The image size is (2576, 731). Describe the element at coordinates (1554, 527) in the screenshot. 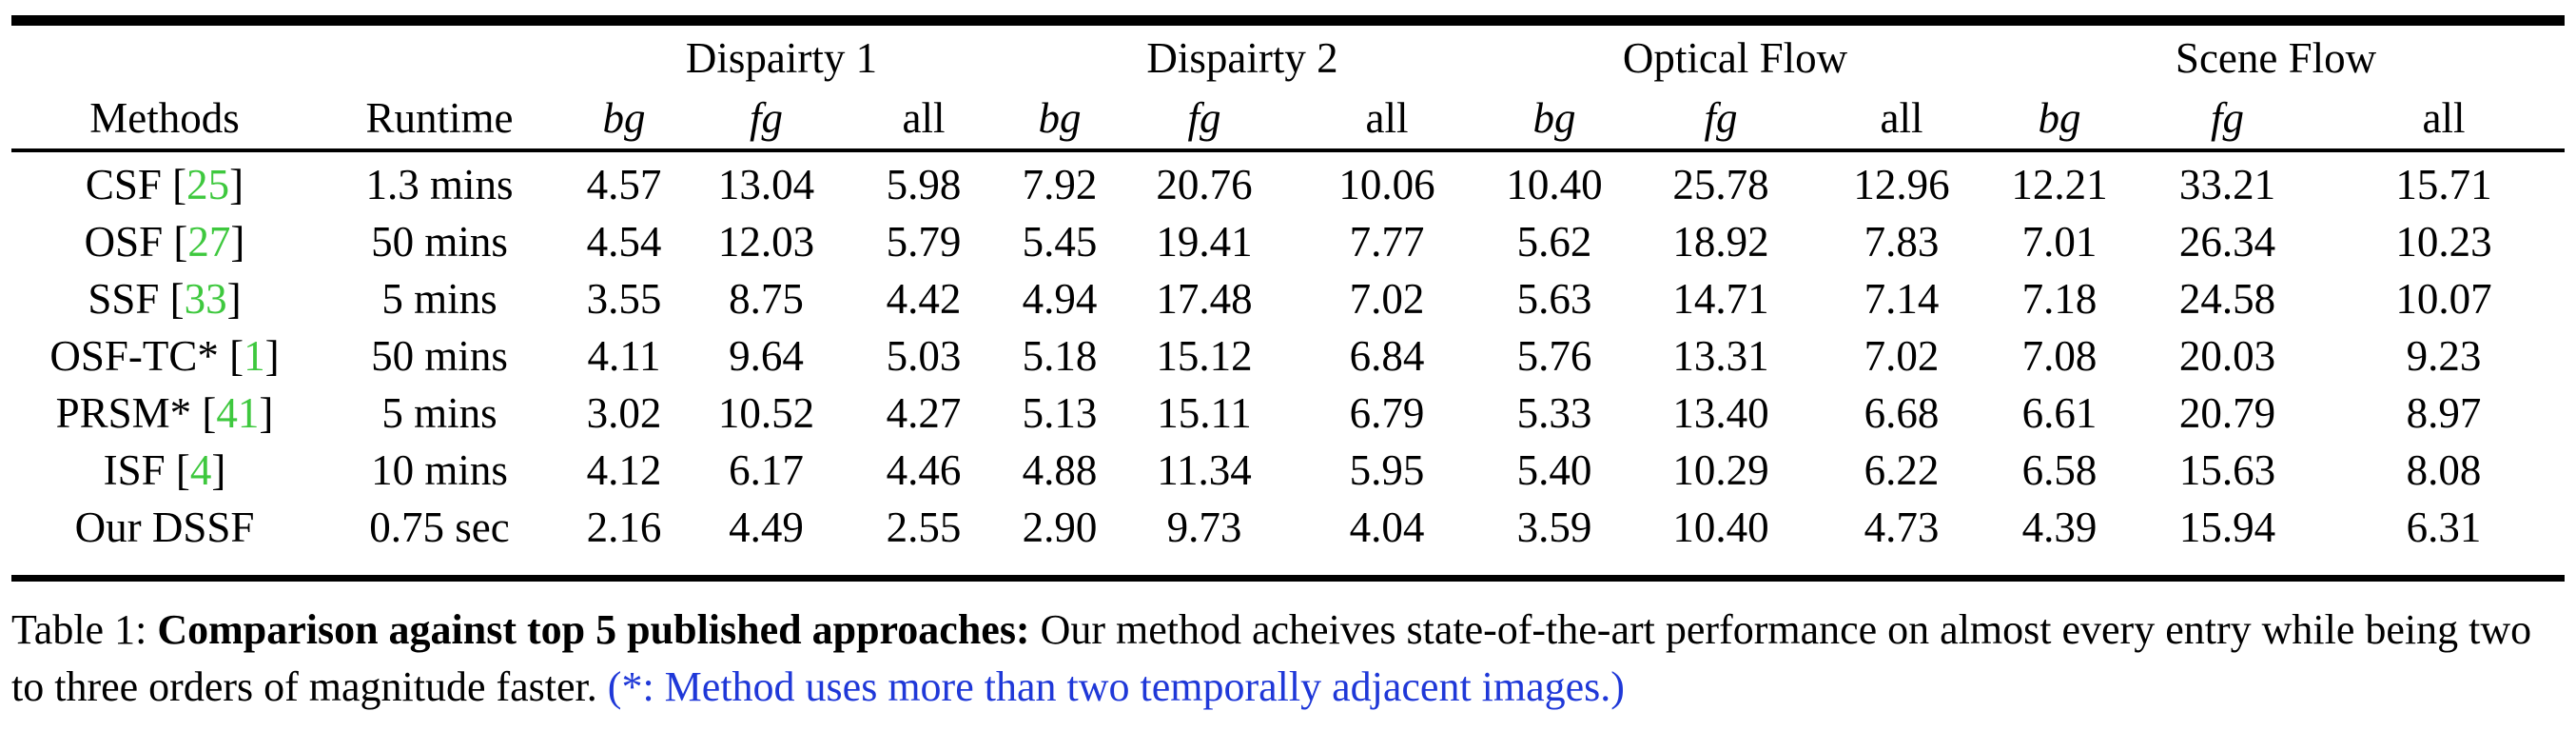

I see `best-value-cell: 3.59` at that location.